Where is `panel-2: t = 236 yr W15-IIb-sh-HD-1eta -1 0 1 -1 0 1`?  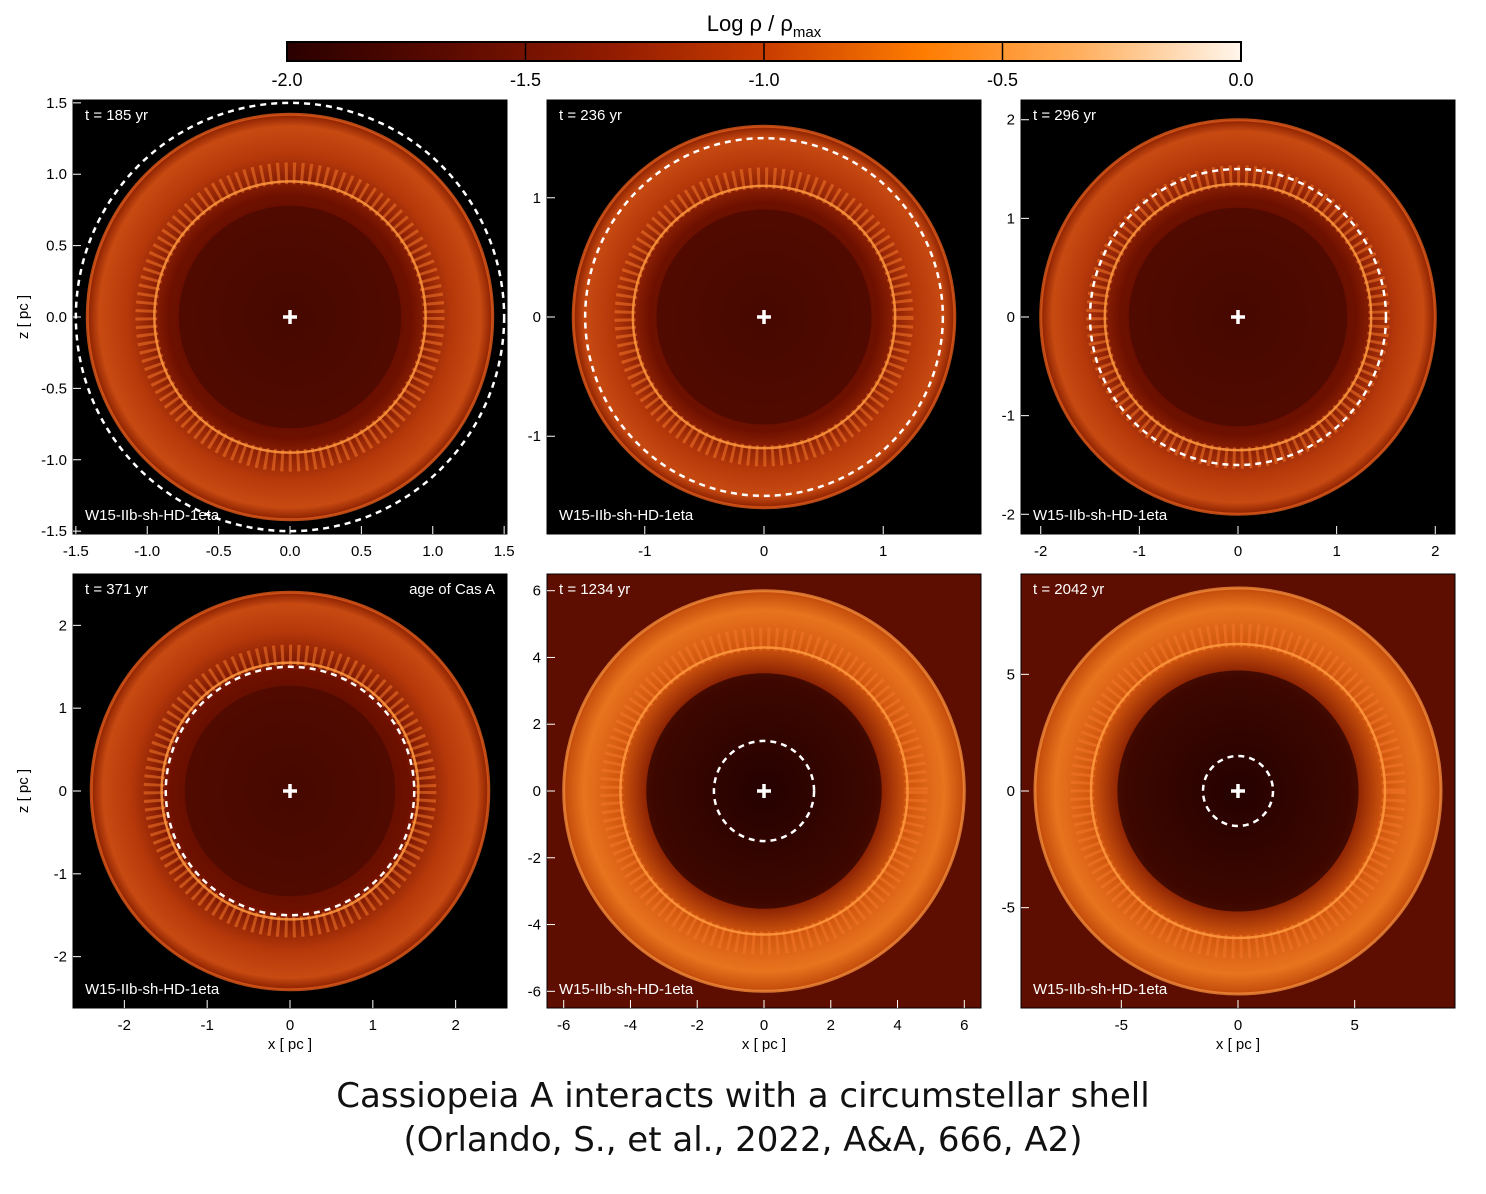 panel-2: t = 236 yr W15-IIb-sh-HD-1eta -1 0 1 -1 0 1 is located at coordinates (755, 329).